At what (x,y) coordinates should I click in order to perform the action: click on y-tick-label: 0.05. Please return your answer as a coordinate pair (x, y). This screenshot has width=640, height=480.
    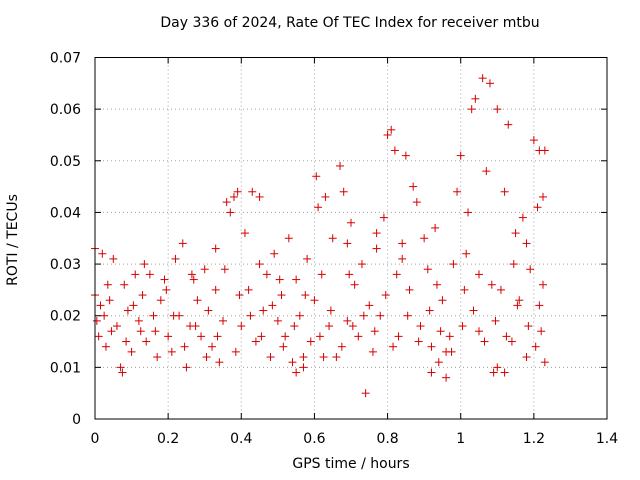
    Looking at the image, I should click on (65, 162).